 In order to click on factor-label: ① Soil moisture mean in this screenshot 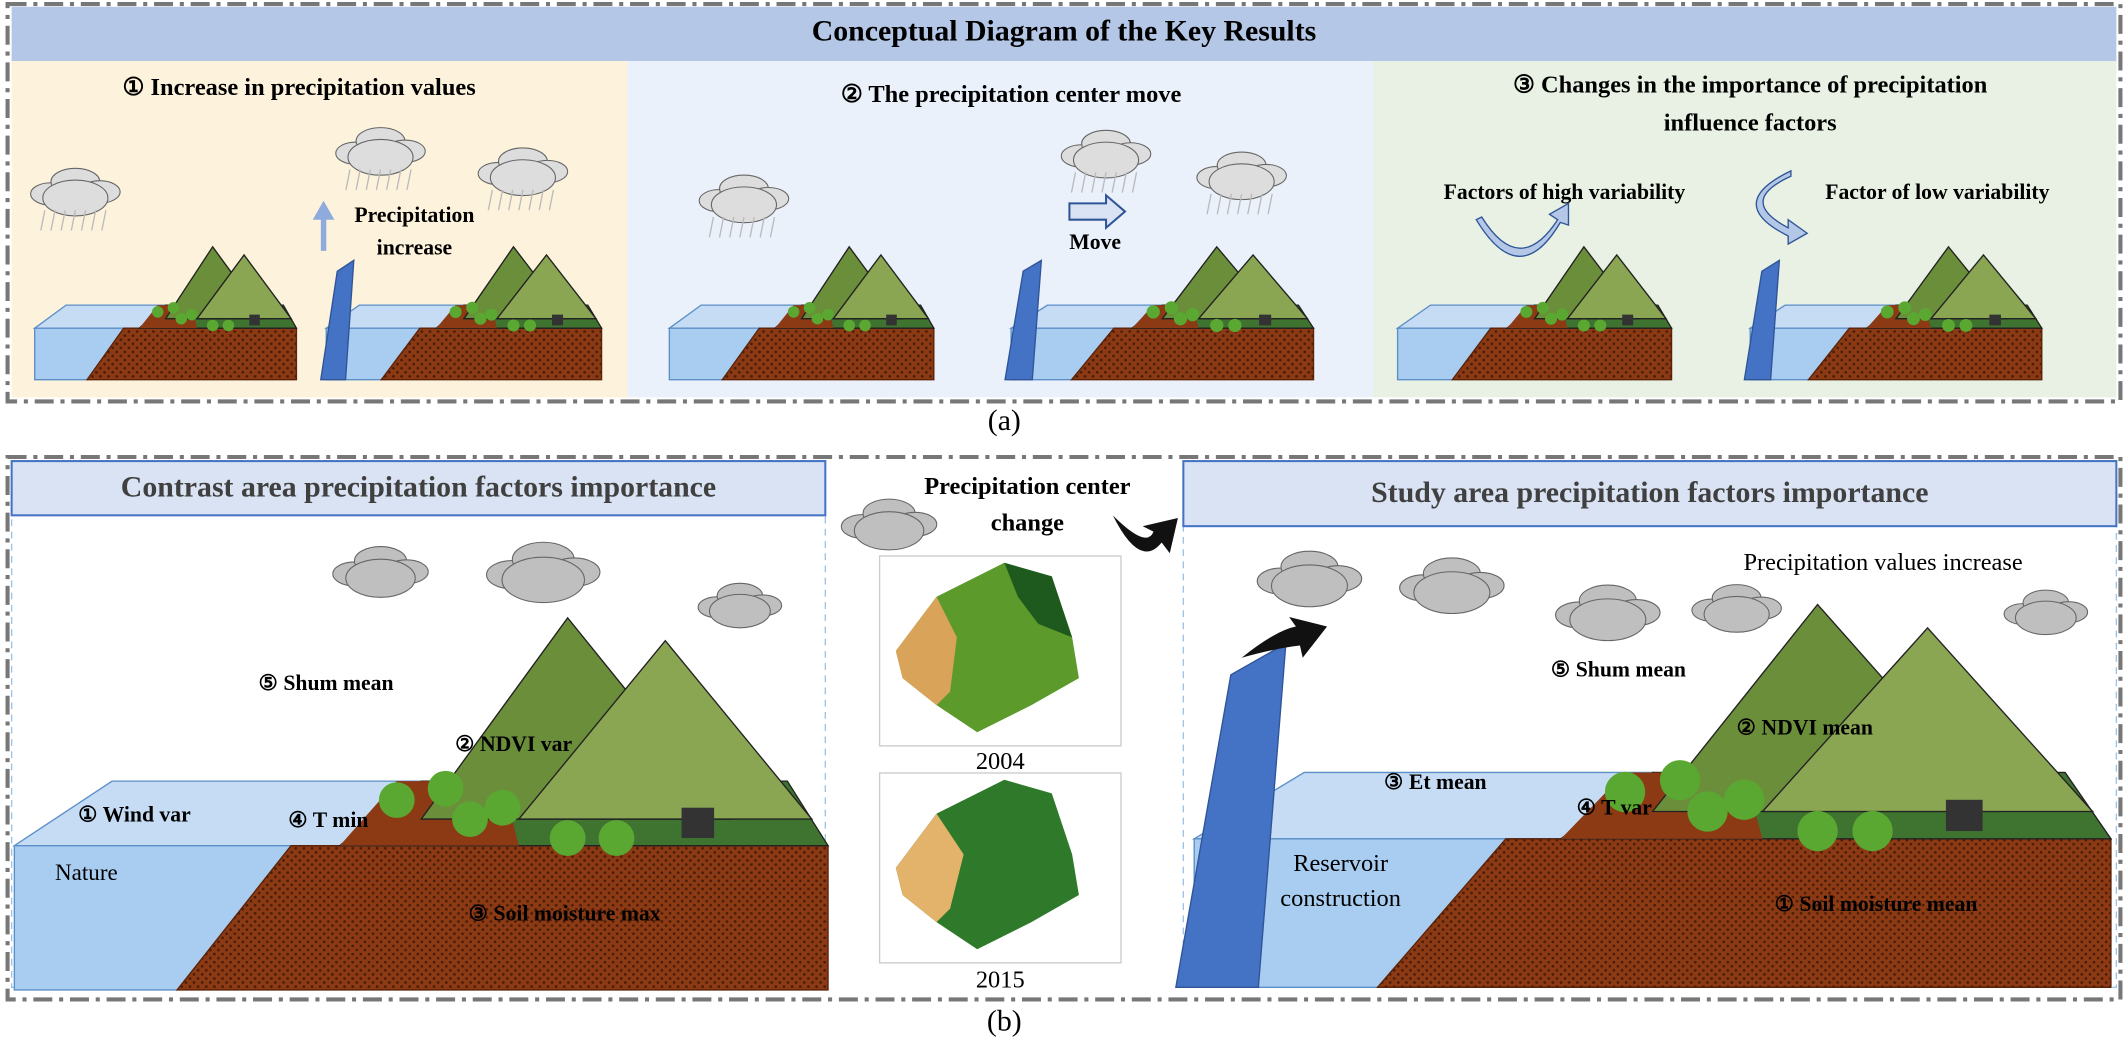, I will do `click(1876, 904)`.